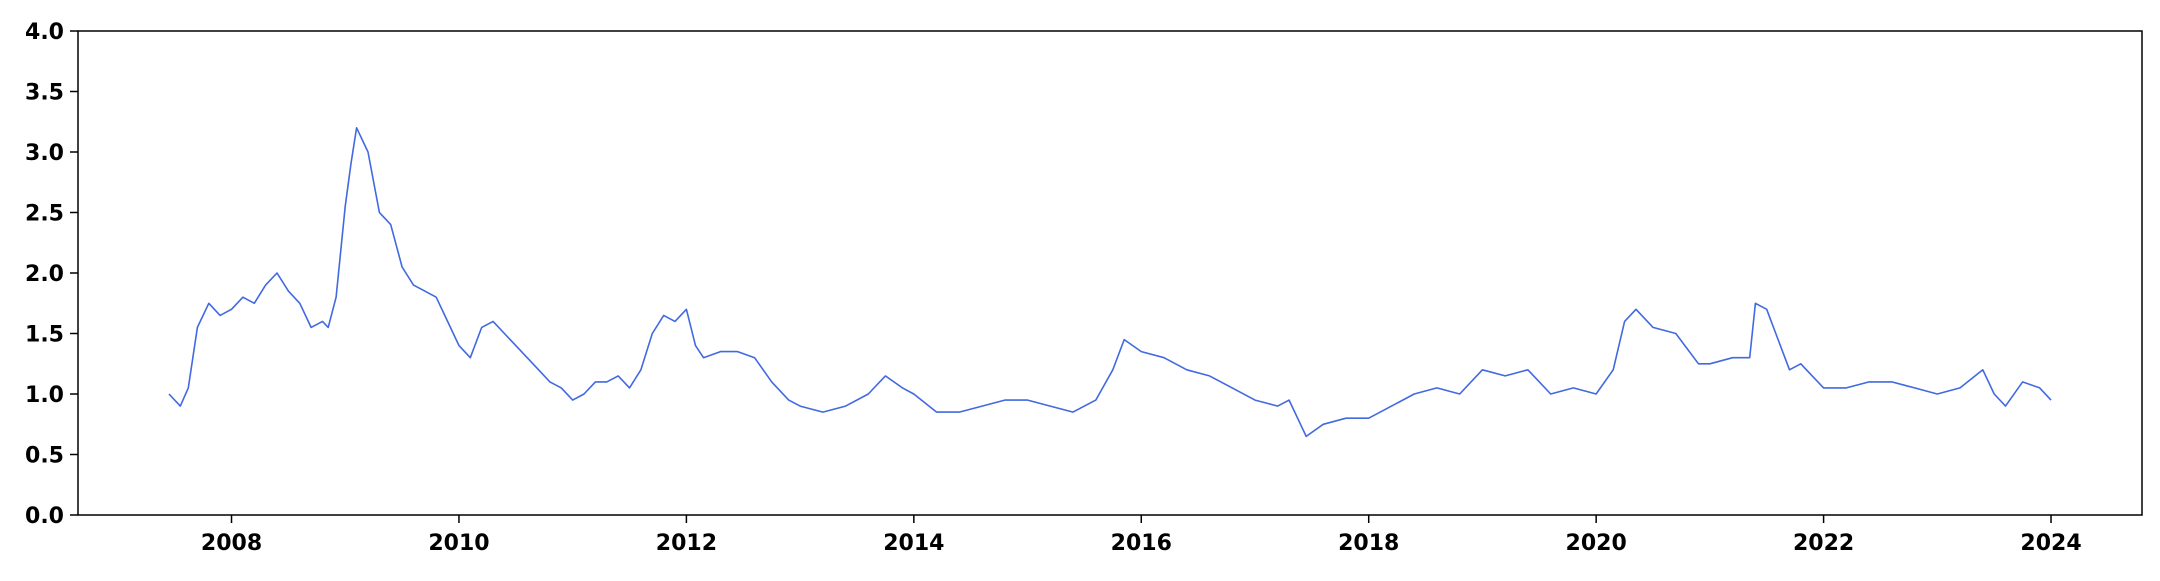 The image size is (2160, 581). Describe the element at coordinates (1823, 543) in the screenshot. I see `x-tick-label: 2022` at that location.